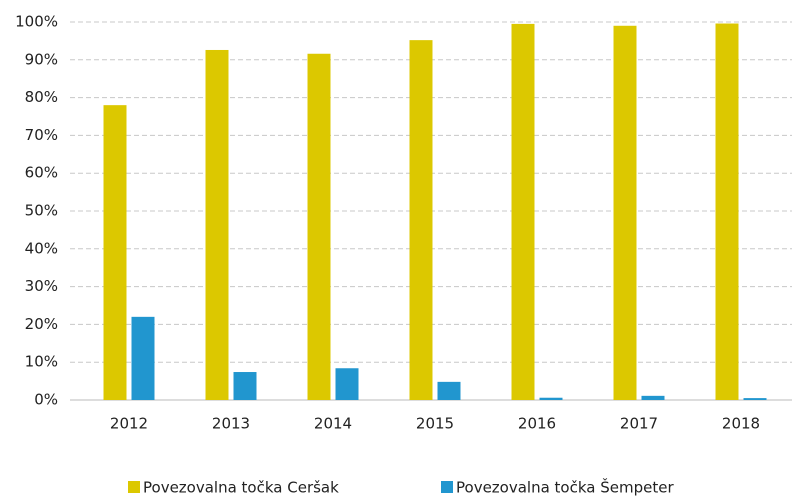  Describe the element at coordinates (41, 173) in the screenshot. I see `y-tick-label: 60%` at that location.